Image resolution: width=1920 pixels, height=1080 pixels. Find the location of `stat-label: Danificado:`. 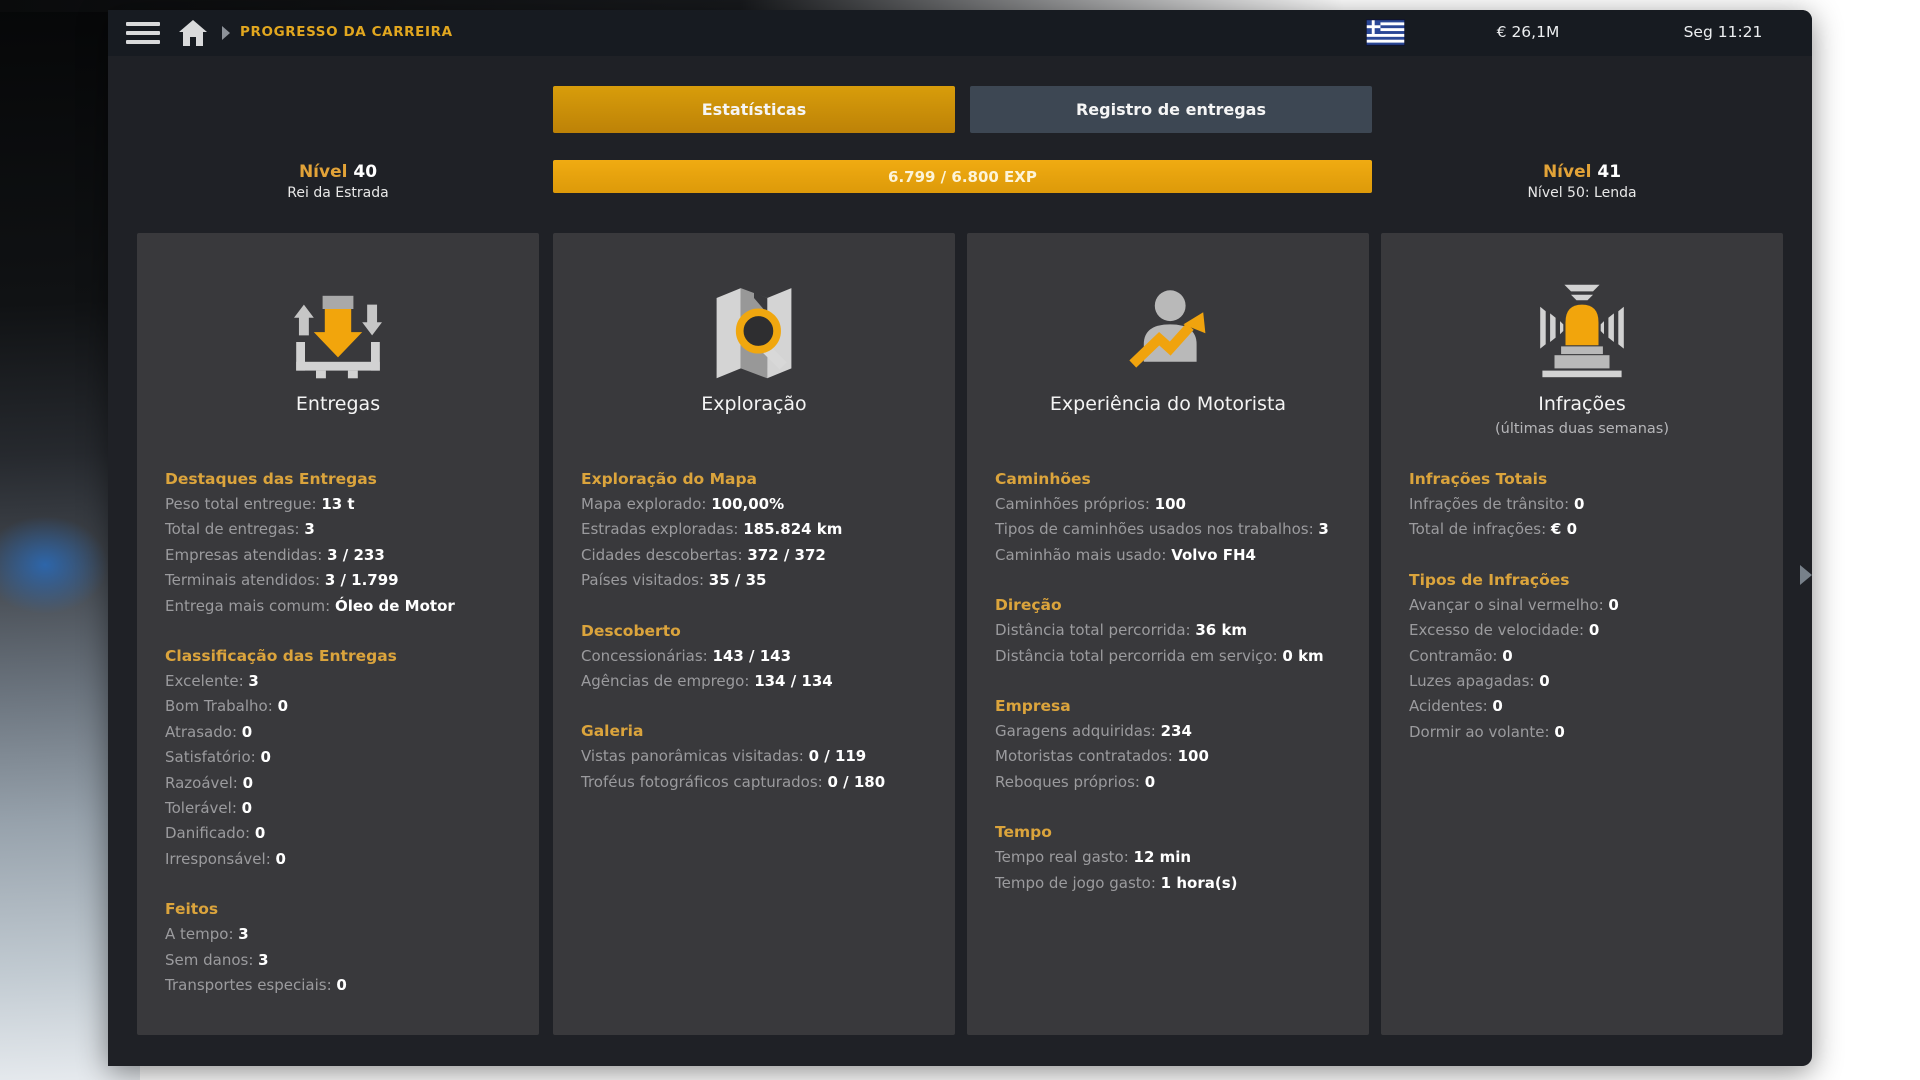

stat-label: Danificado: is located at coordinates (210, 833).